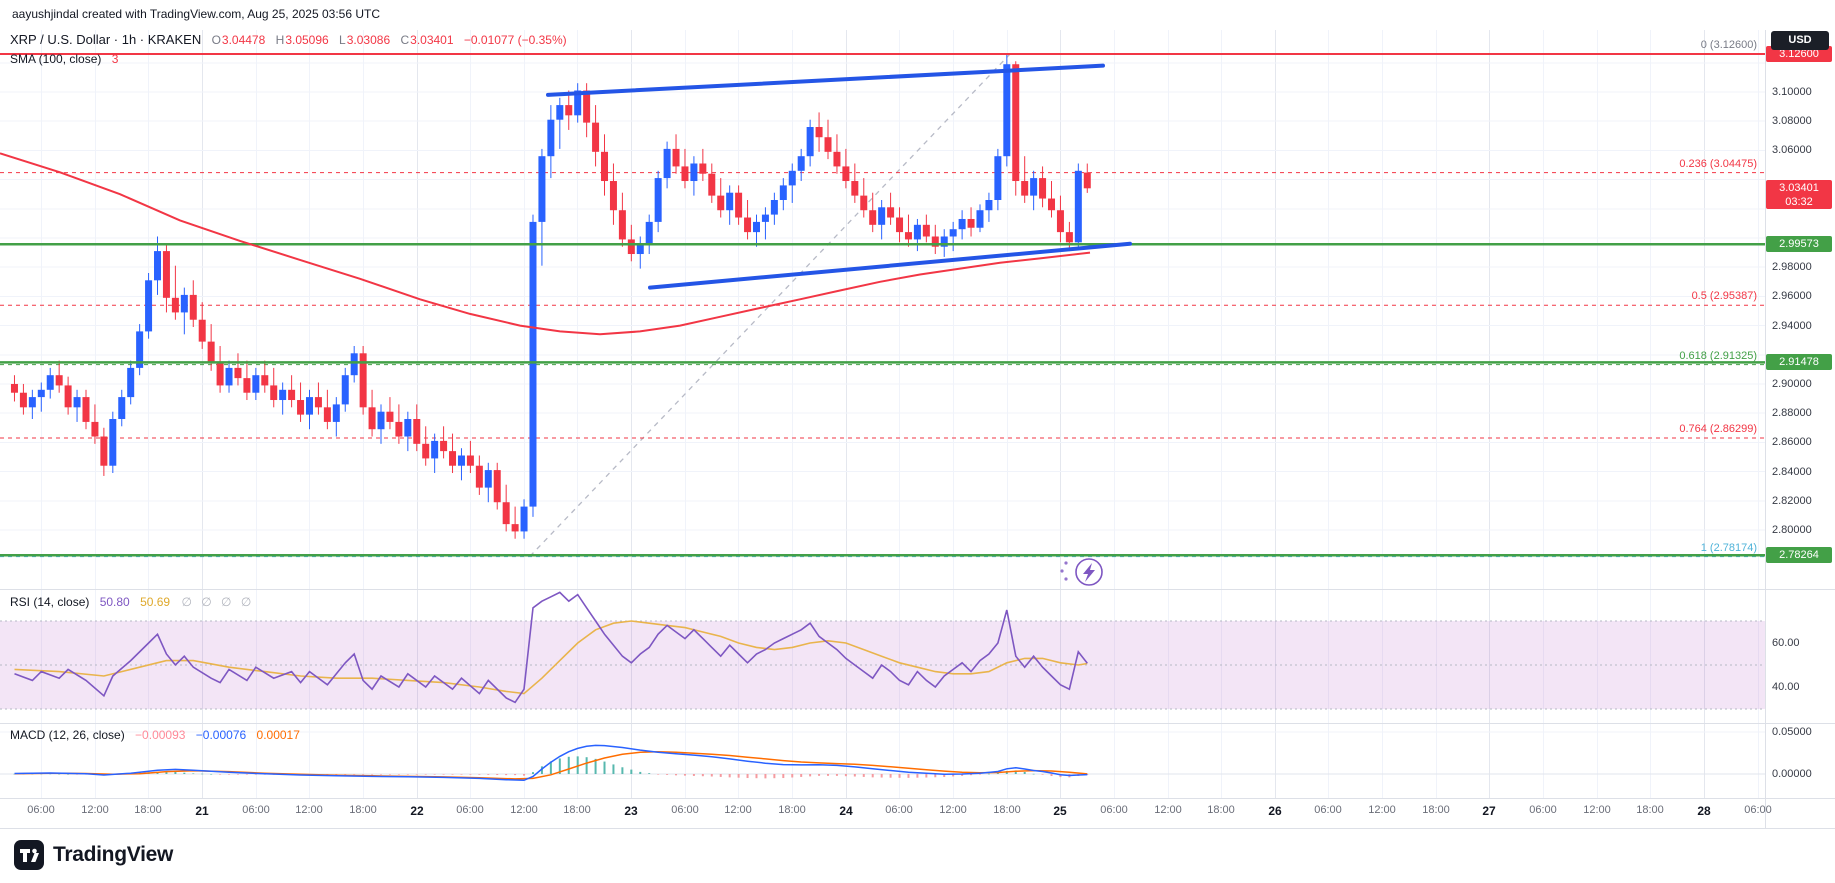  Describe the element at coordinates (113, 854) in the screenshot. I see `tradingview-wordmark: TradingView` at that location.